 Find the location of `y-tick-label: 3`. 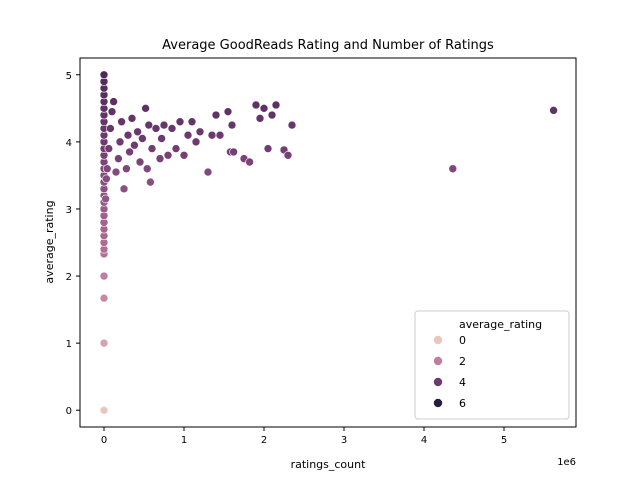

y-tick-label: 3 is located at coordinates (69, 210).